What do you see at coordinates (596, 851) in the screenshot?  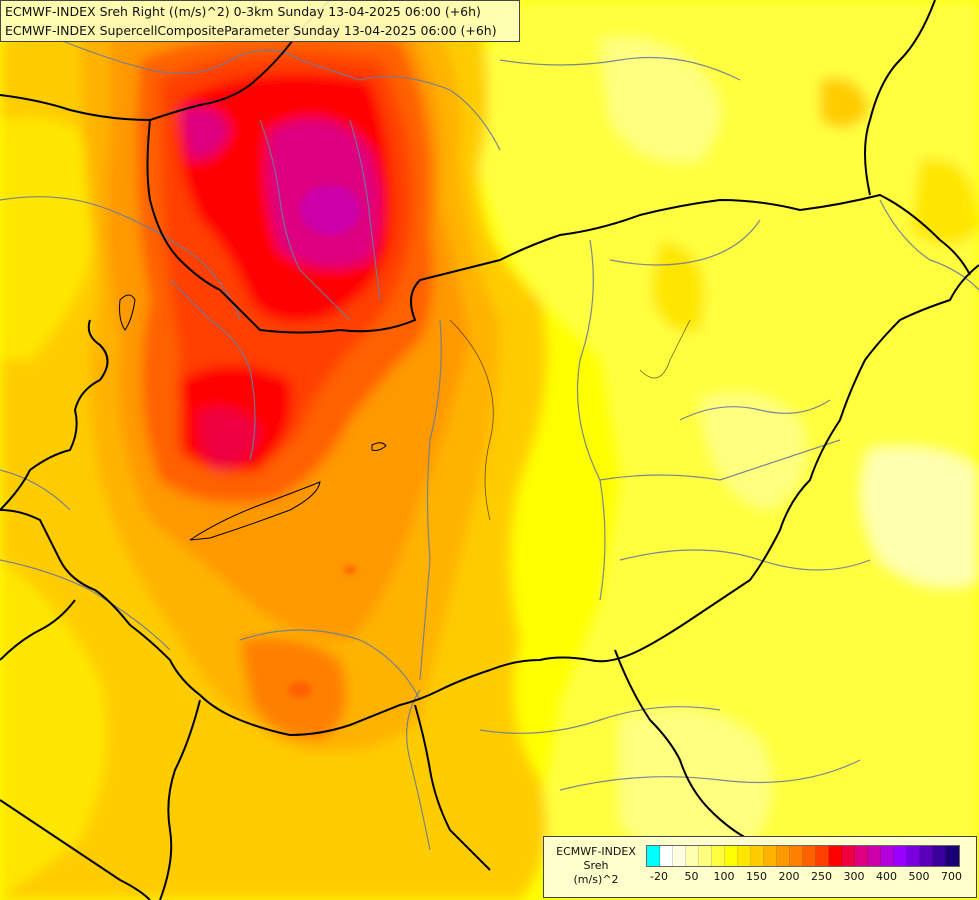 I see `legend-title-line-1: ECMWF-INDEX` at bounding box center [596, 851].